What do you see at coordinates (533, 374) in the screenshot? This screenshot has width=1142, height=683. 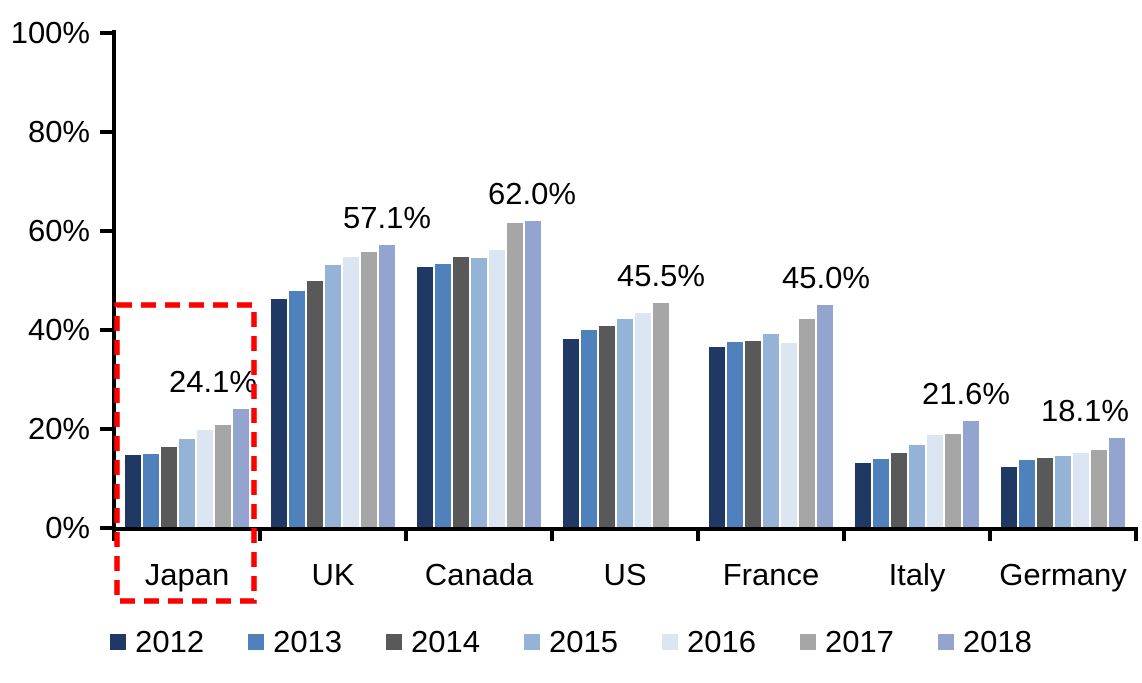 I see `bar-canada-2018` at bounding box center [533, 374].